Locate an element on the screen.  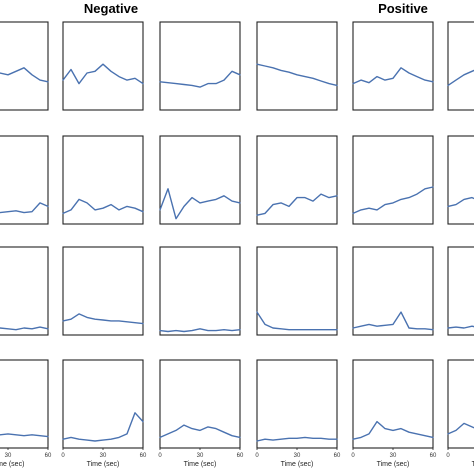
panel-r0-c5 is located at coordinates (460, 66).